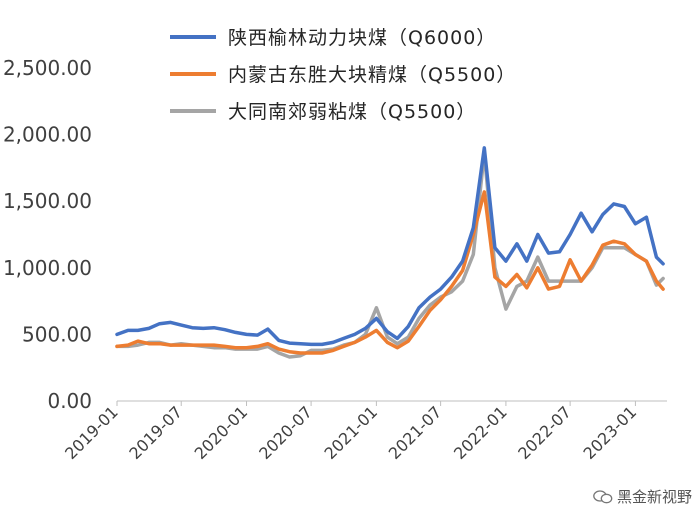 Image resolution: width=700 pixels, height=515 pixels. What do you see at coordinates (654, 497) in the screenshot?
I see `watermark-text: 黑金新视野` at bounding box center [654, 497].